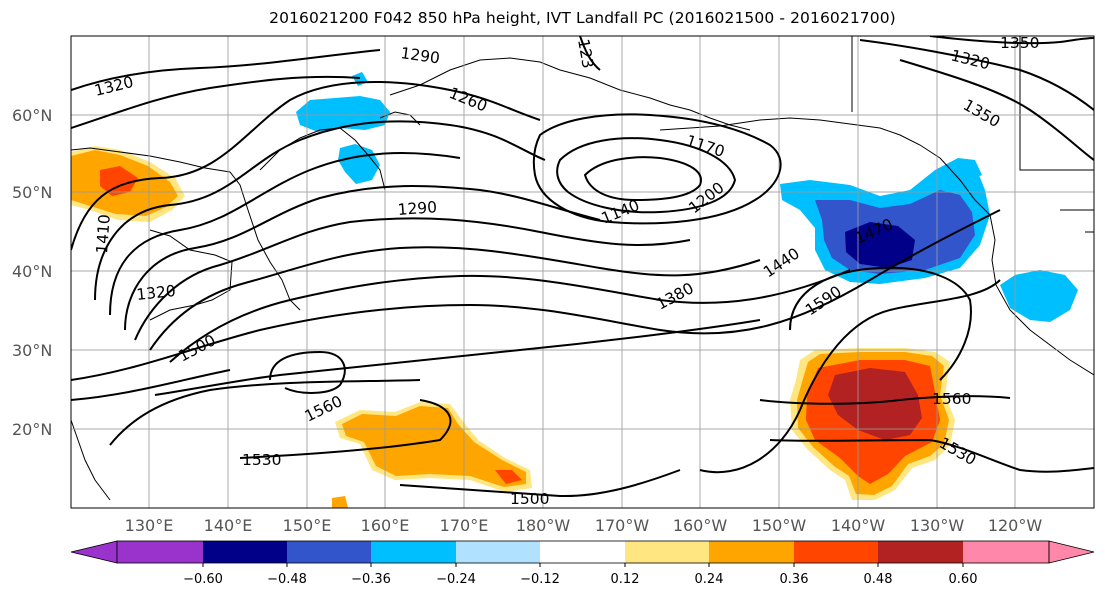  I want to click on colorbar-tick-label: −0.12, so click(540, 579).